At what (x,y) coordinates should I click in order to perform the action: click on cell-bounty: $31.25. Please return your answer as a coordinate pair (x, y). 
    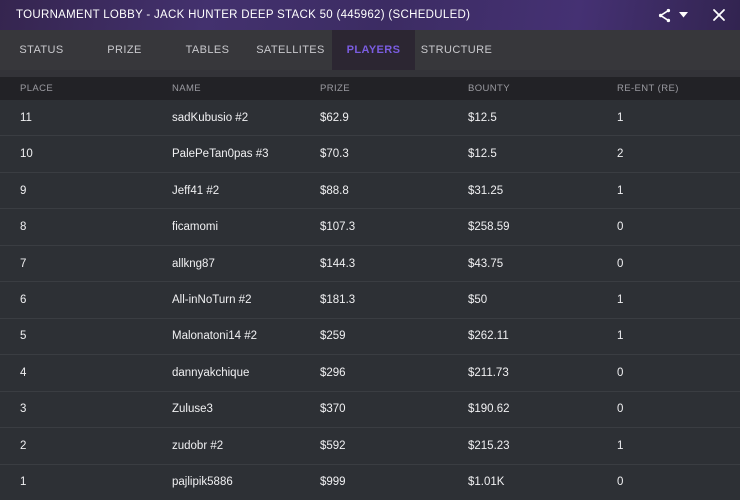
    Looking at the image, I should click on (486, 190).